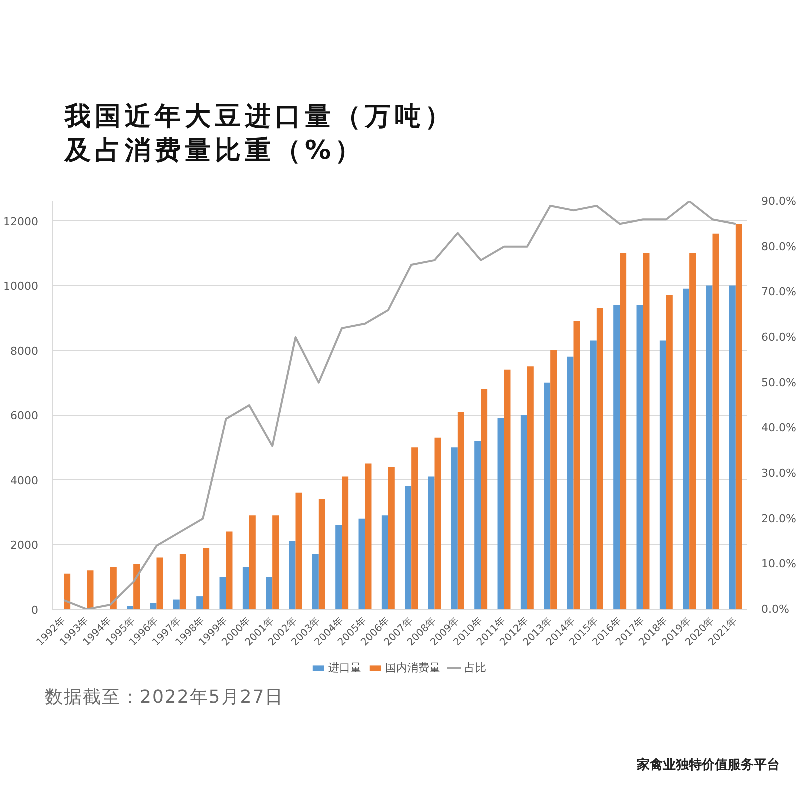 The width and height of the screenshot is (800, 799). I want to click on y2-tick-label: 70.0%, so click(779, 292).